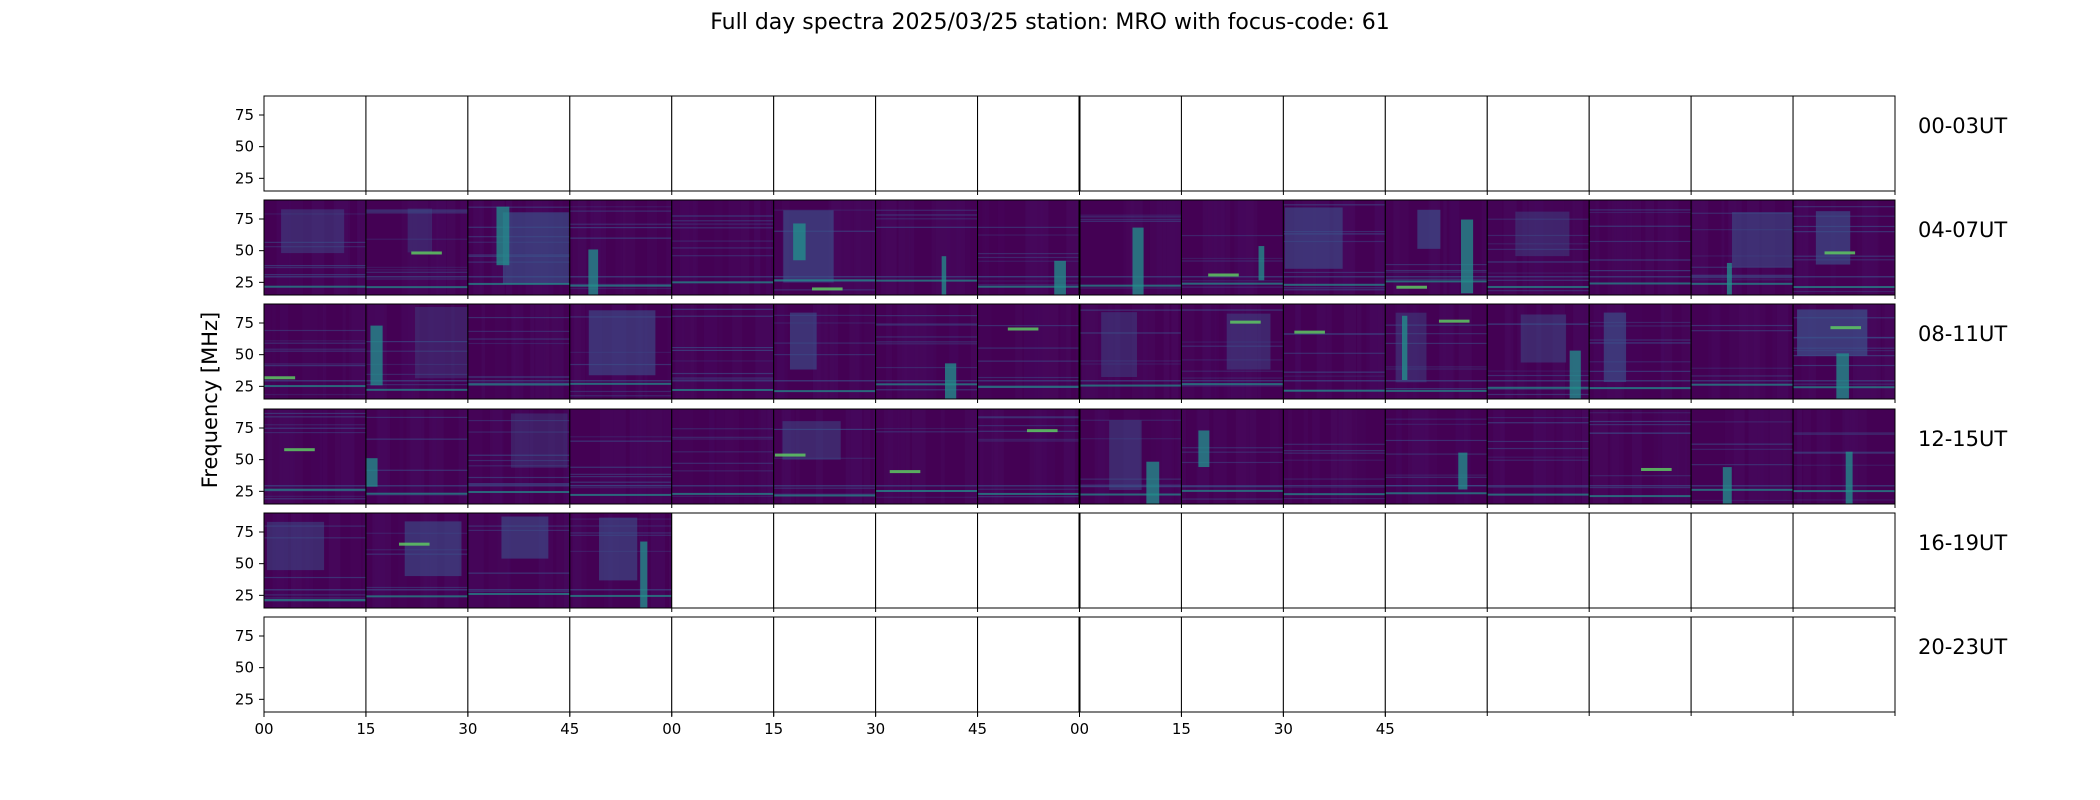 The width and height of the screenshot is (2100, 800). I want to click on row-label: 16-19UT, so click(1963, 543).